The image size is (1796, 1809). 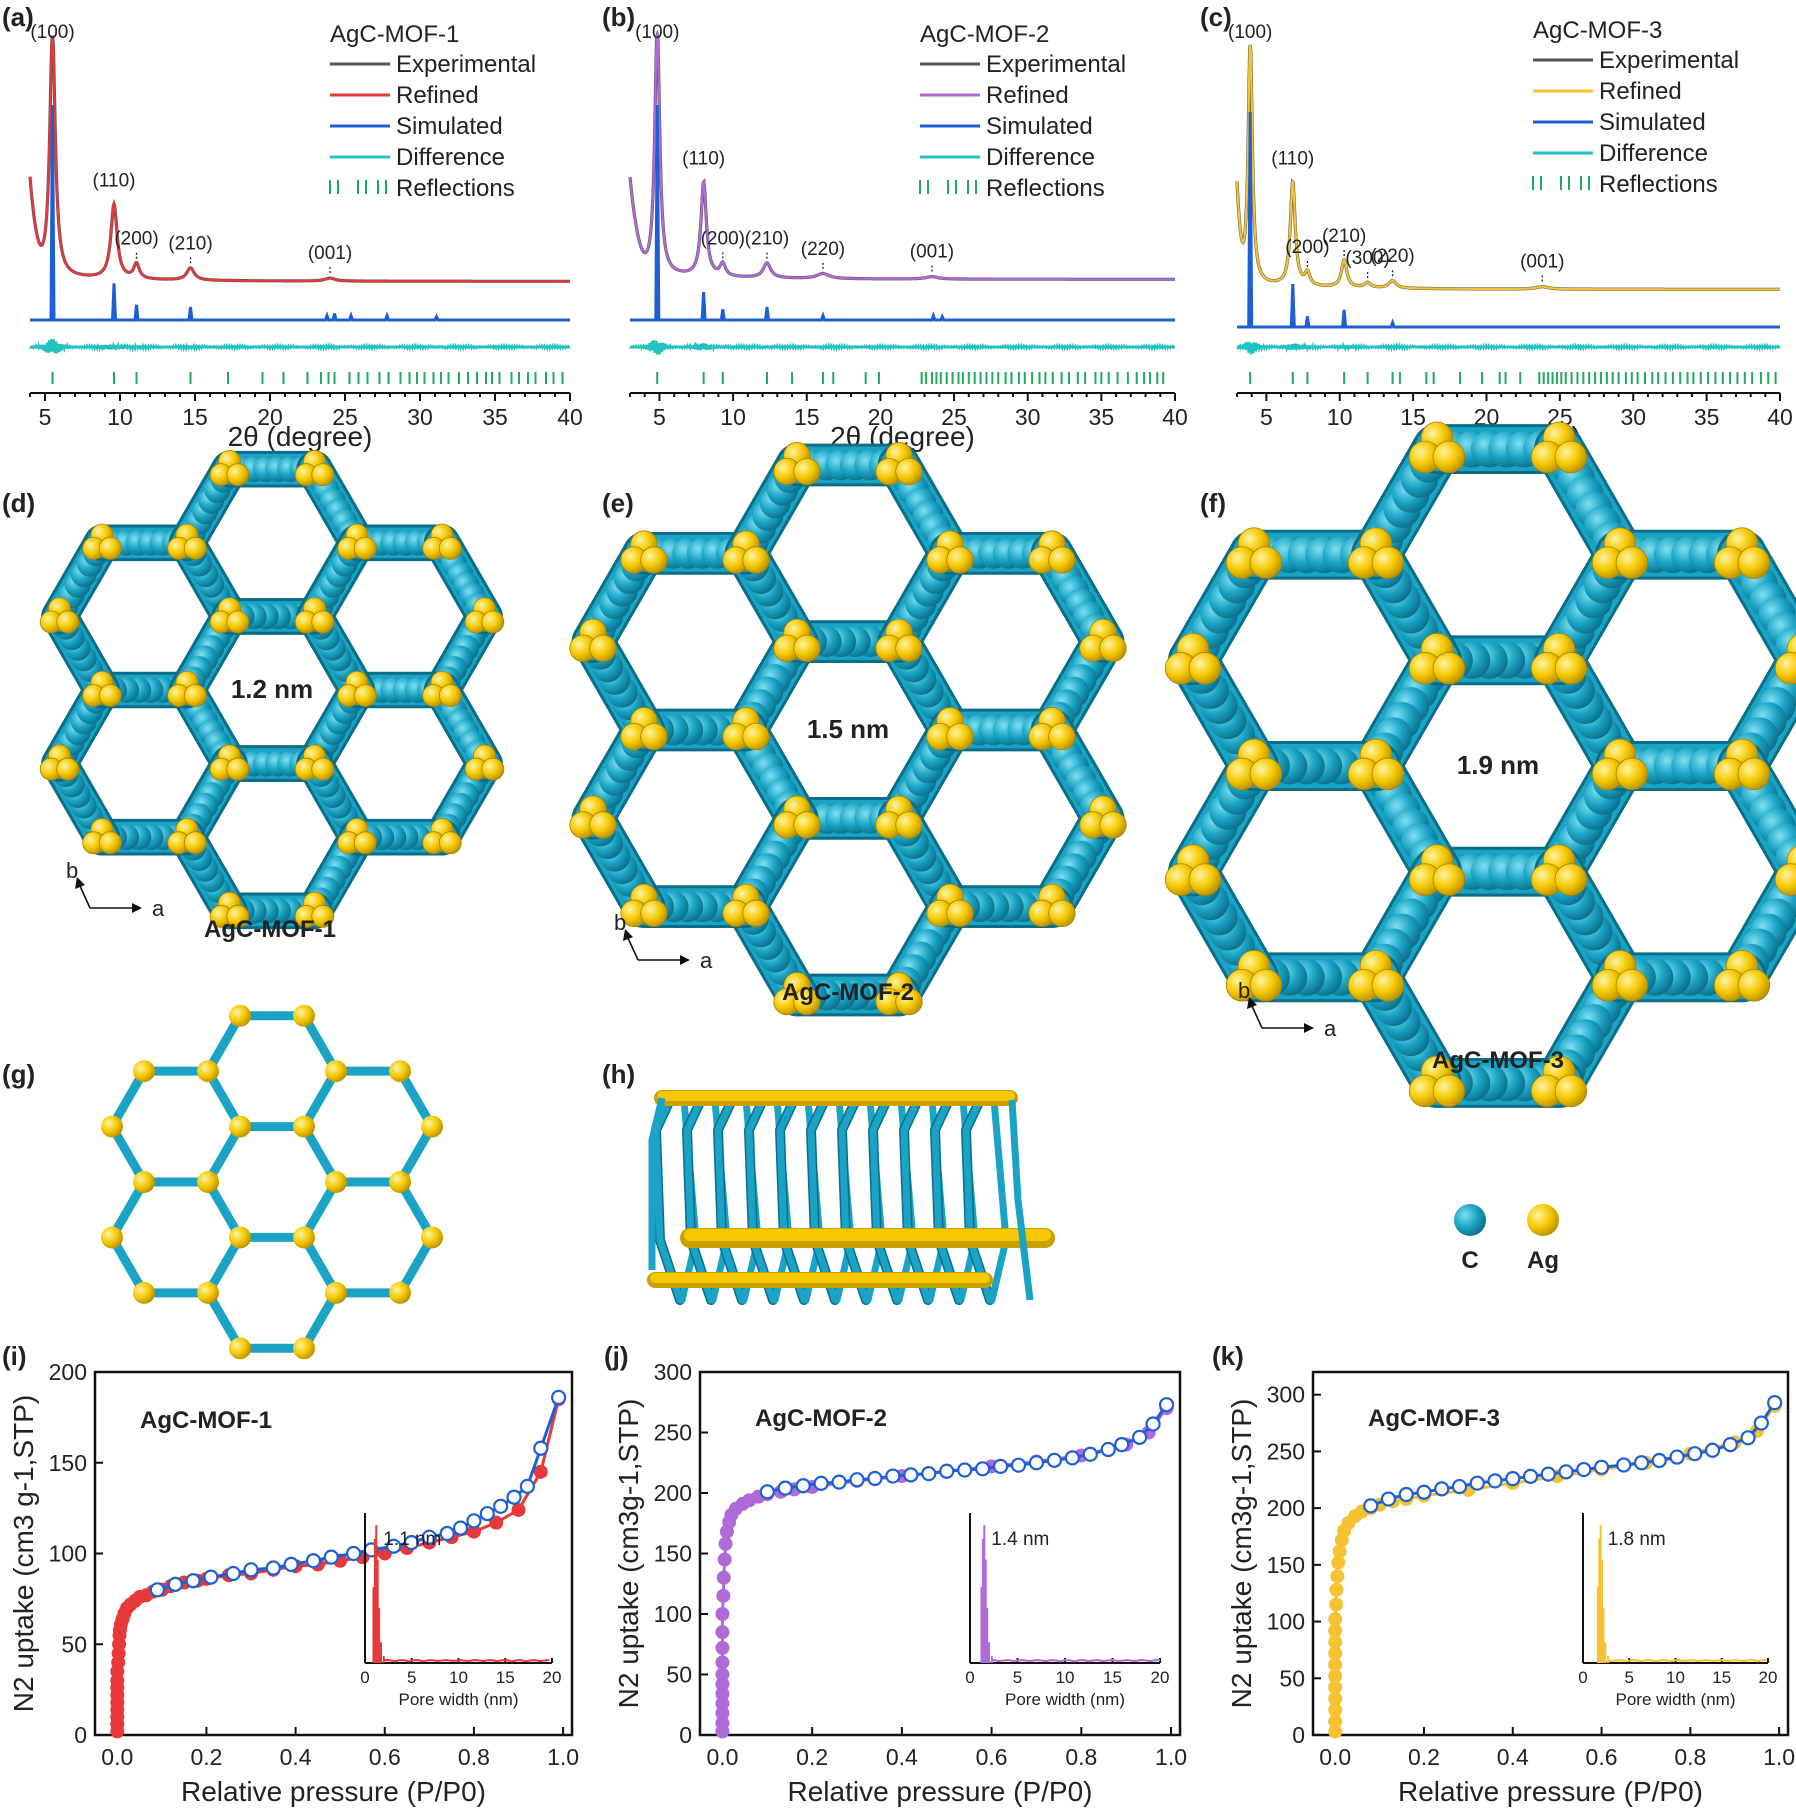 What do you see at coordinates (673, 1372) in the screenshot?
I see `y-tick-label: 300` at bounding box center [673, 1372].